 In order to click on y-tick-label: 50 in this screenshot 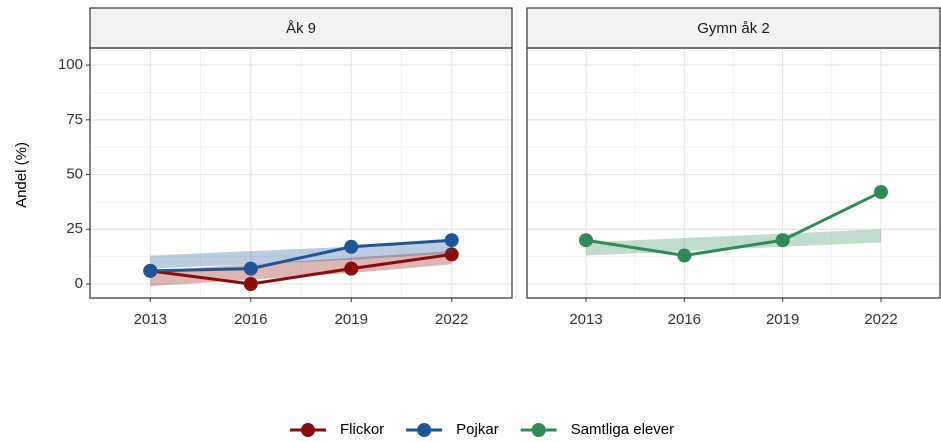, I will do `click(74, 174)`.